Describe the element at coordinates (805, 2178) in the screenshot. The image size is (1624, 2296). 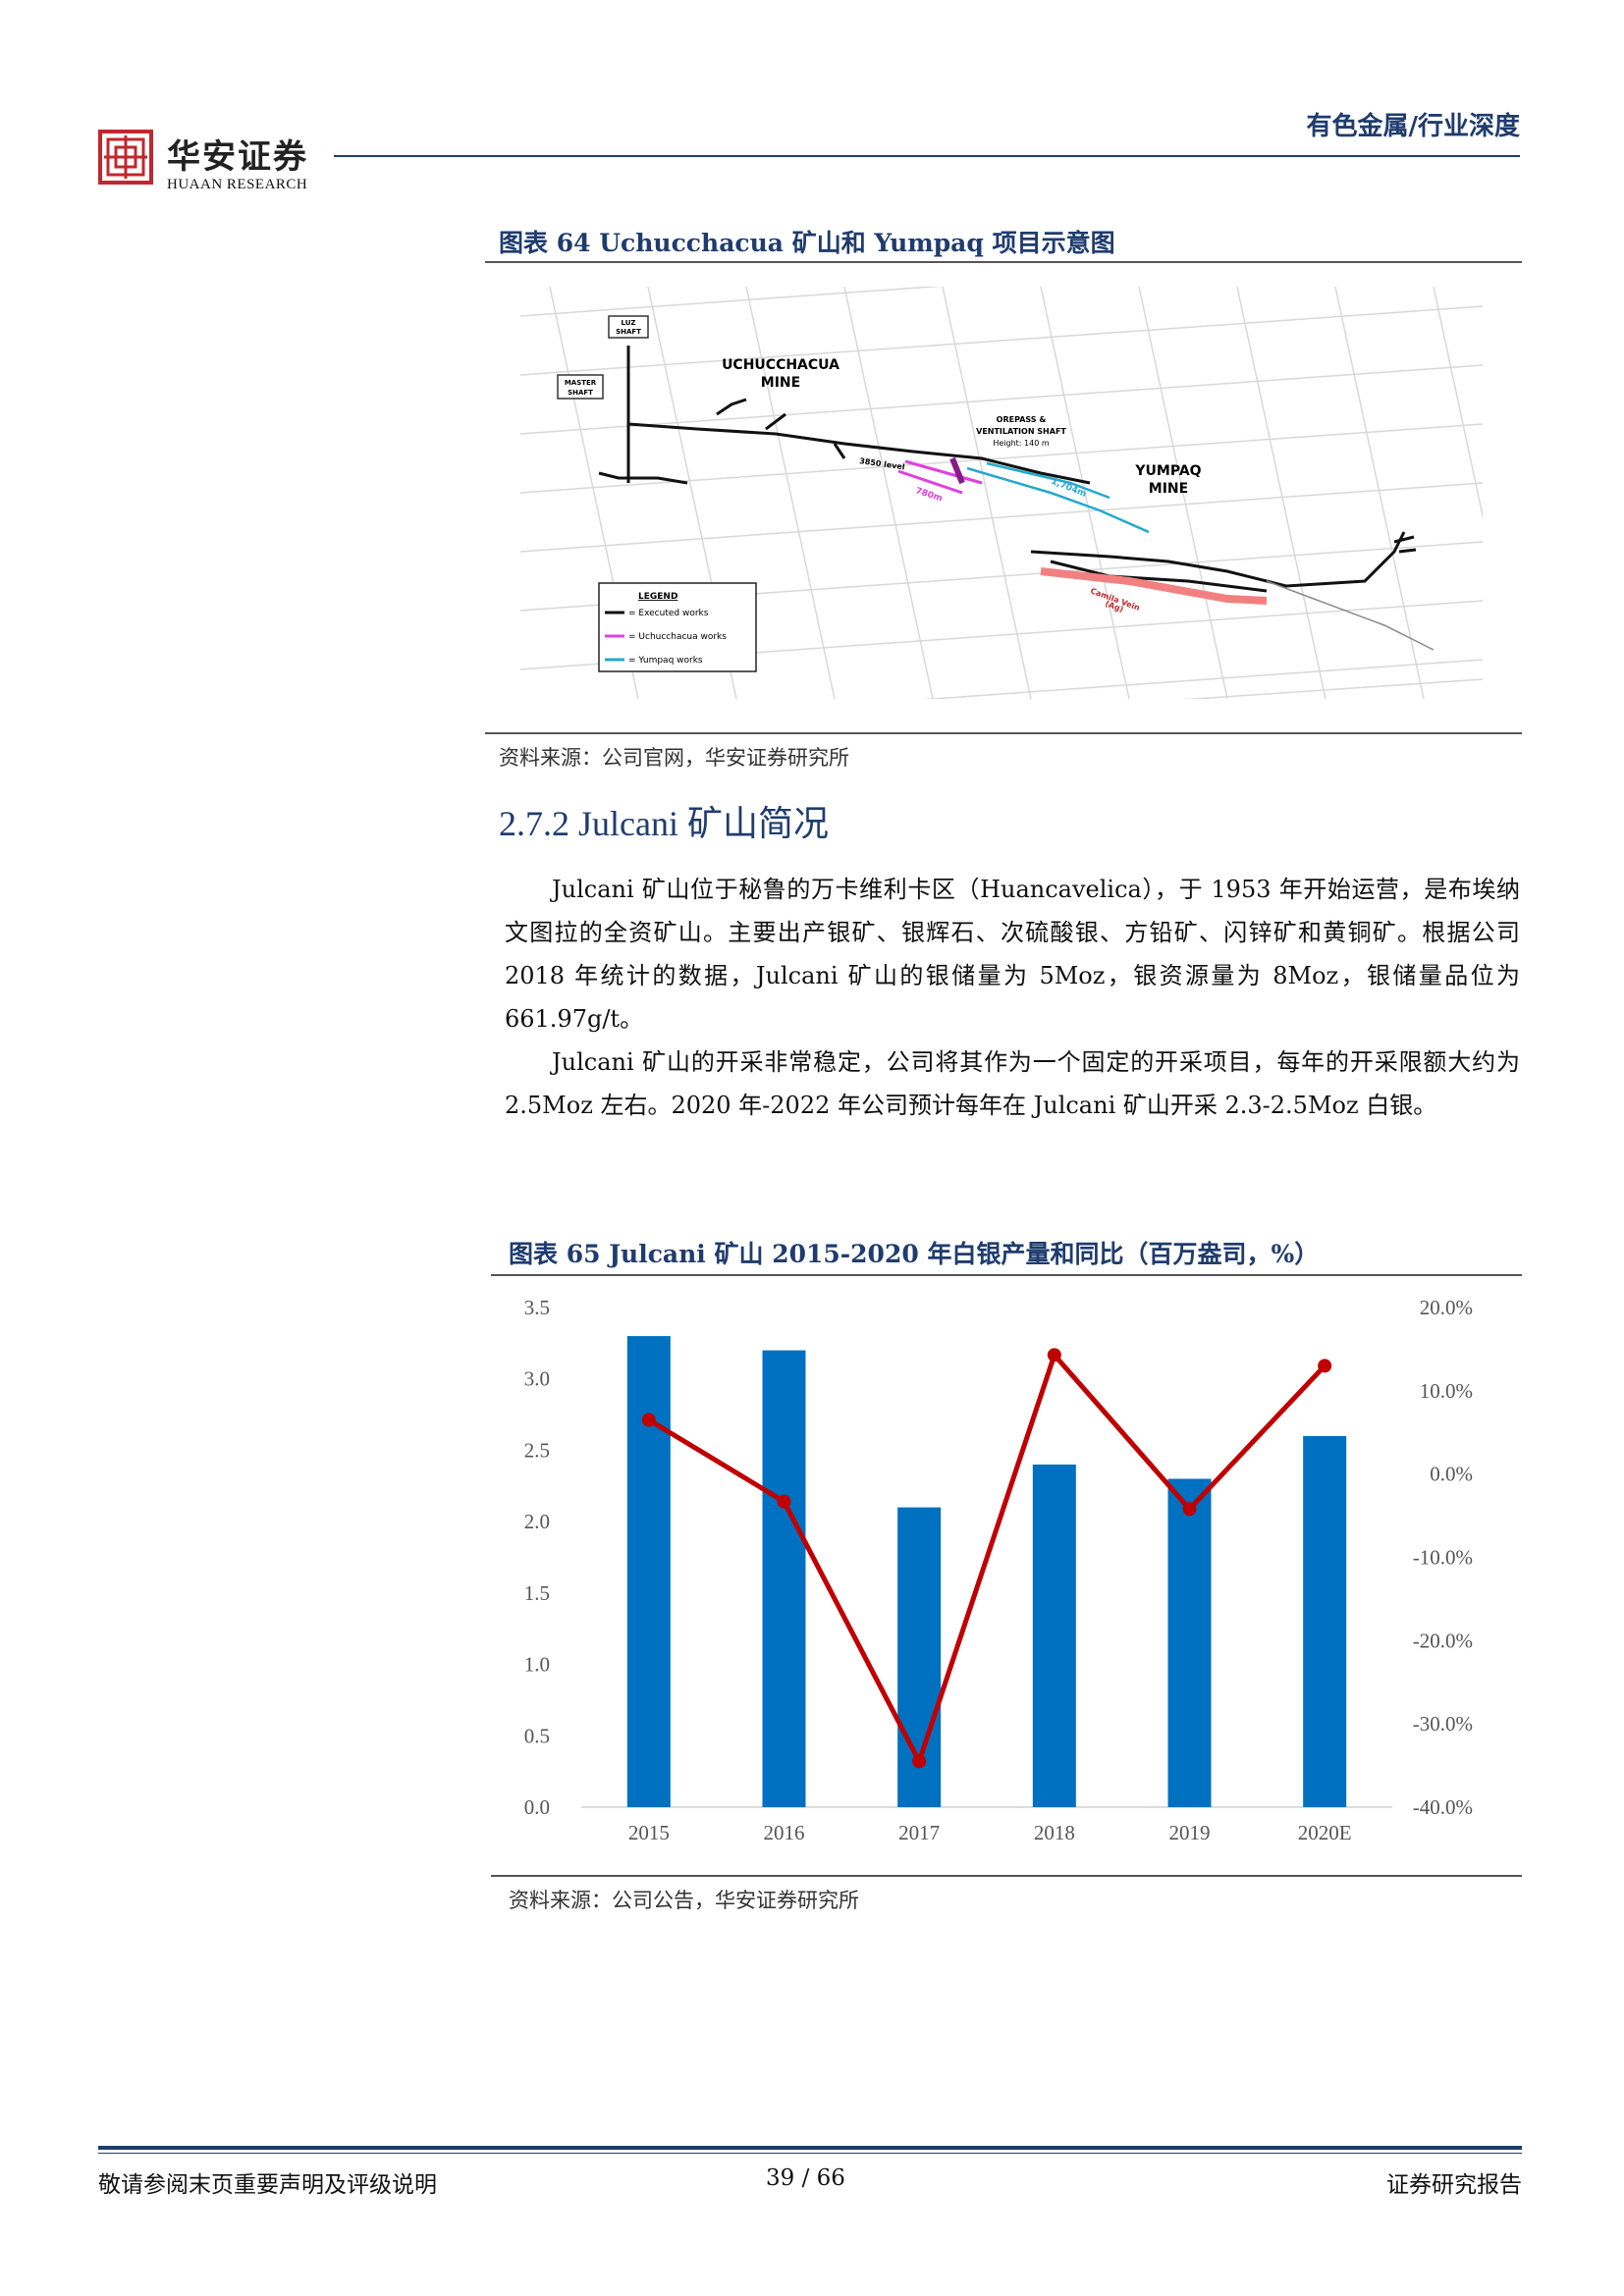
I see `page-number: 39 / 66` at that location.